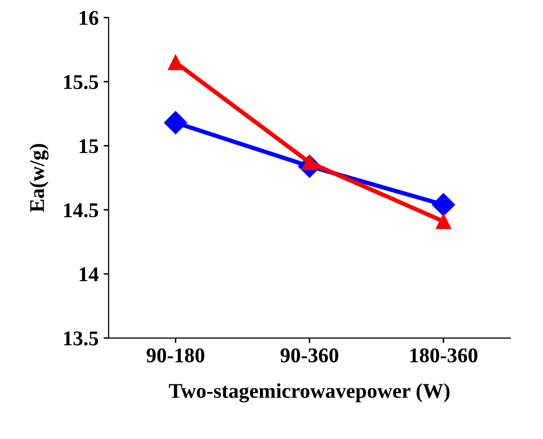  I want to click on y-tick-label: 14.5, so click(81, 210).